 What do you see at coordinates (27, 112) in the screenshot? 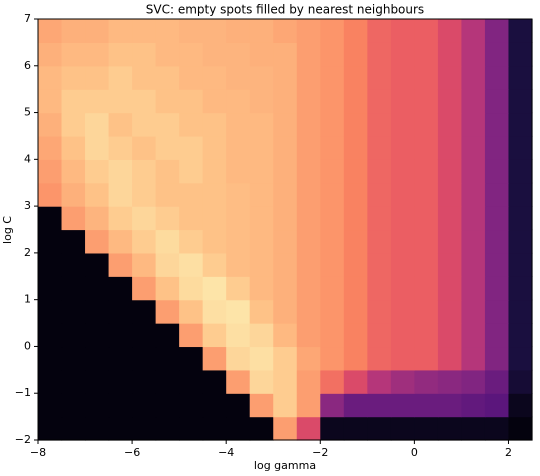
I see `y-tick-label: 5` at bounding box center [27, 112].